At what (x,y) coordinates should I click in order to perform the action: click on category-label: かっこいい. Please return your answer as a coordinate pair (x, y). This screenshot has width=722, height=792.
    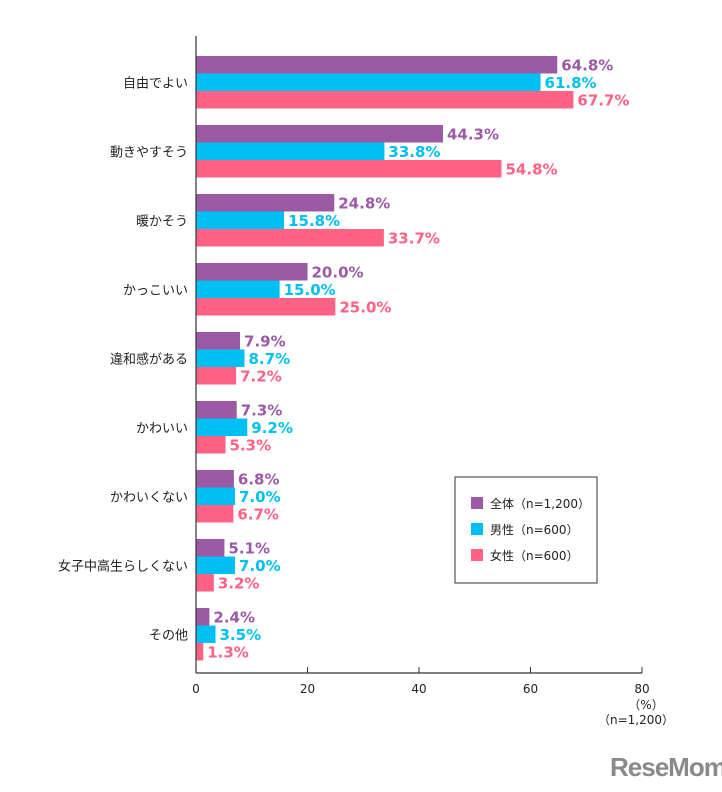
    Looking at the image, I should click on (155, 290).